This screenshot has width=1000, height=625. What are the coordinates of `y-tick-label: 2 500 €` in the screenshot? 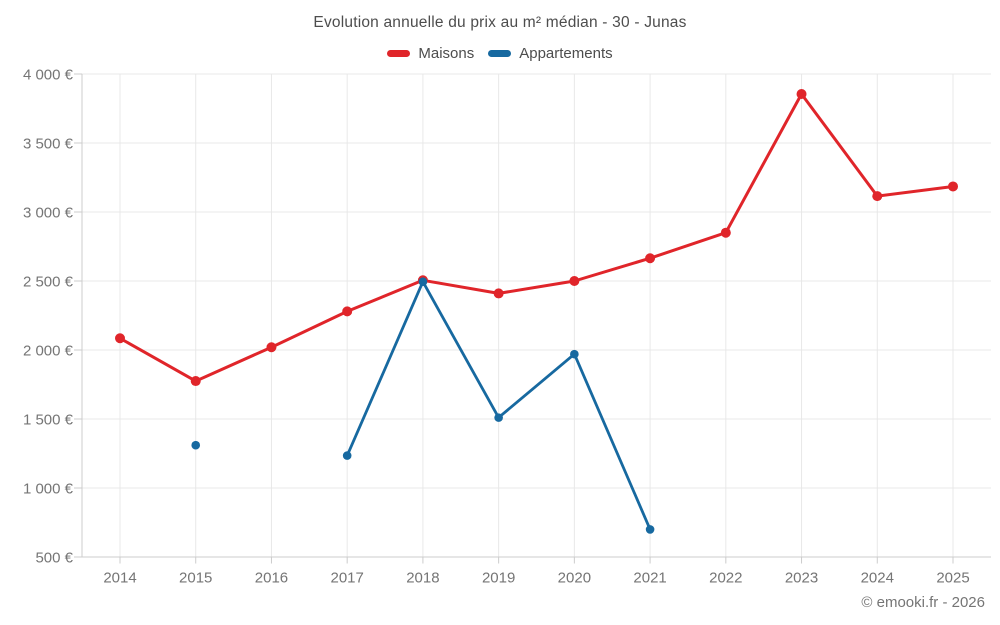 It's located at (48, 281).